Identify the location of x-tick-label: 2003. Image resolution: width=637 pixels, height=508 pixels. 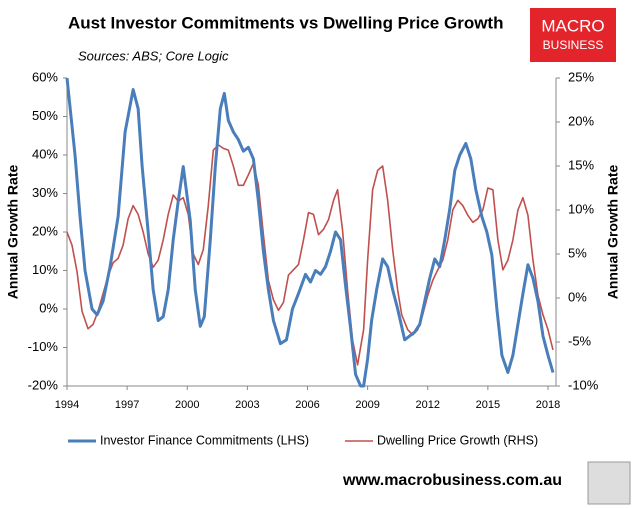
(247, 405).